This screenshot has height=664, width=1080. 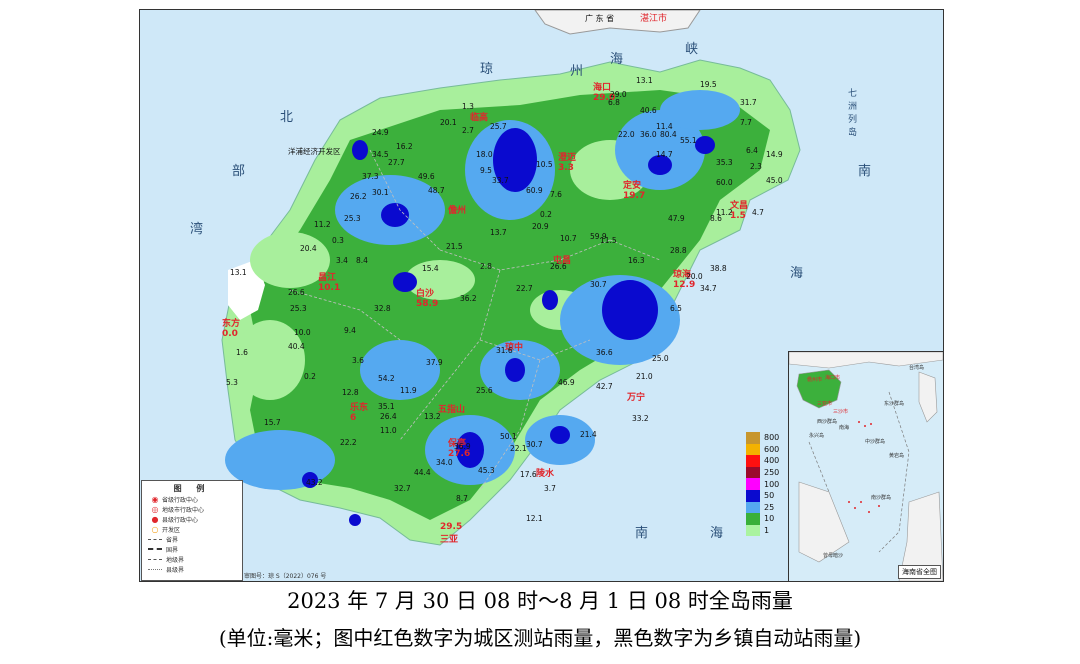 I want to click on station-value: 60.9, so click(x=534, y=190).